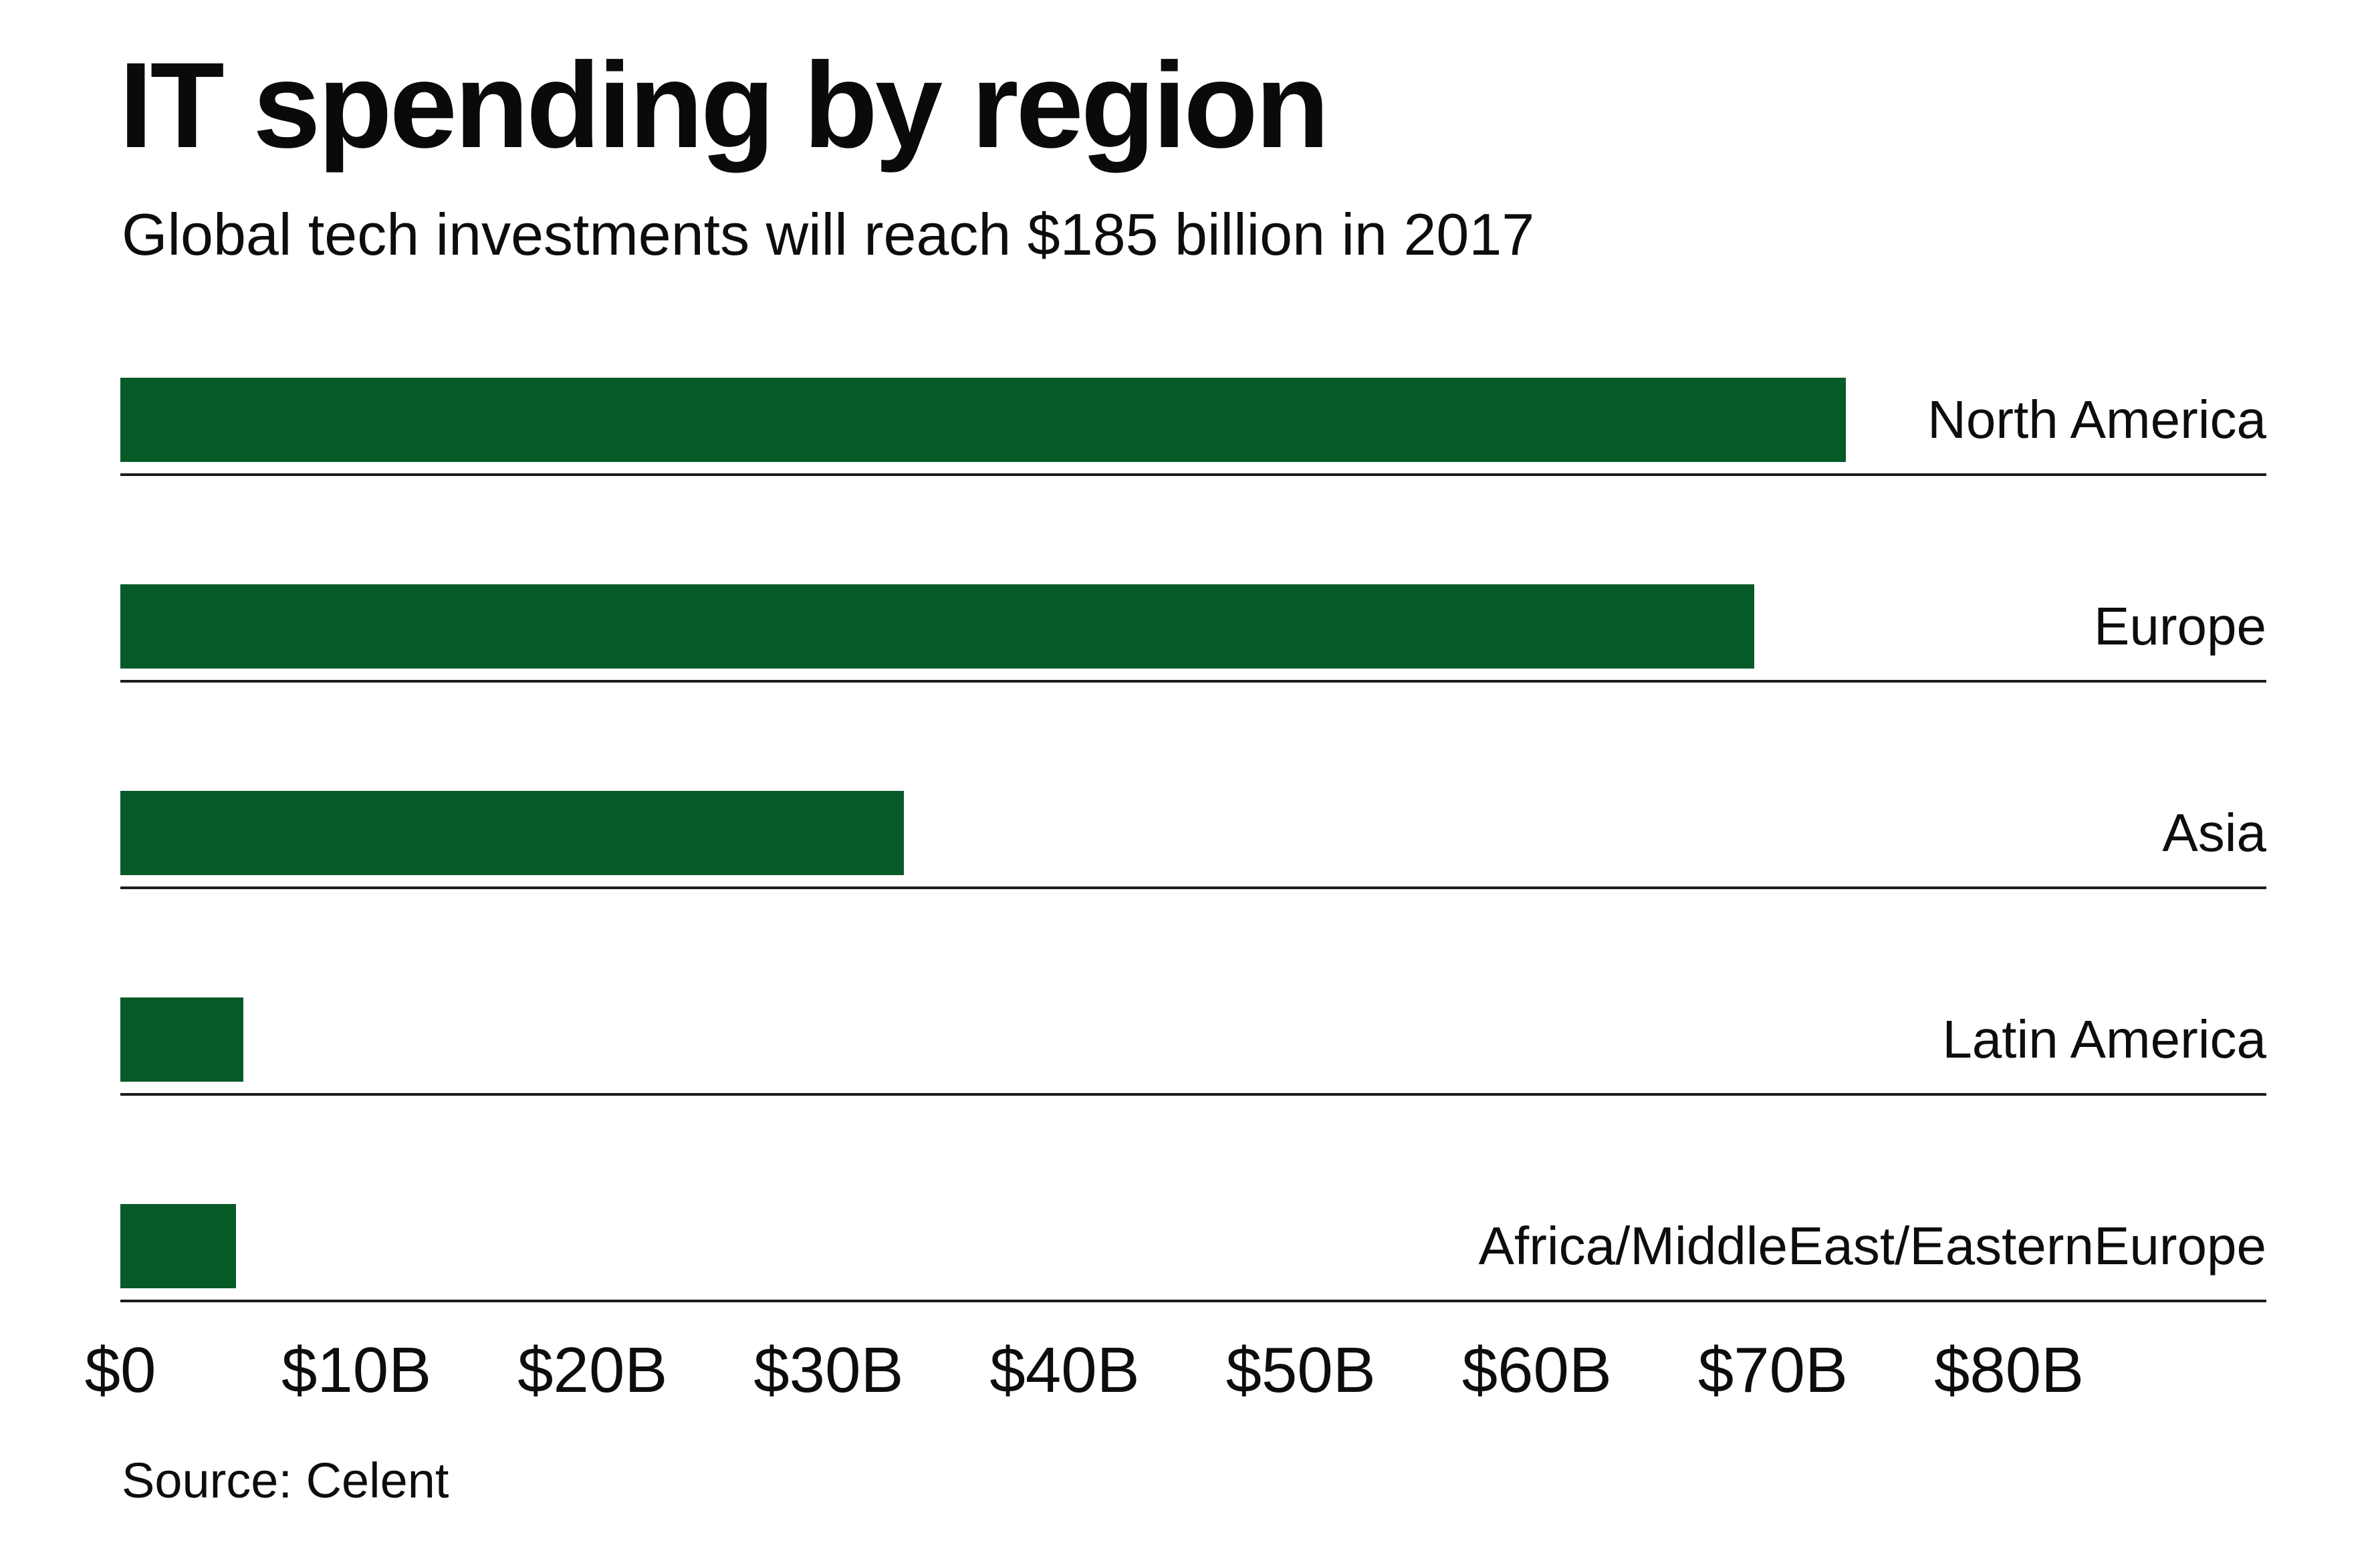  What do you see at coordinates (983, 420) in the screenshot?
I see `bar-north-america` at bounding box center [983, 420].